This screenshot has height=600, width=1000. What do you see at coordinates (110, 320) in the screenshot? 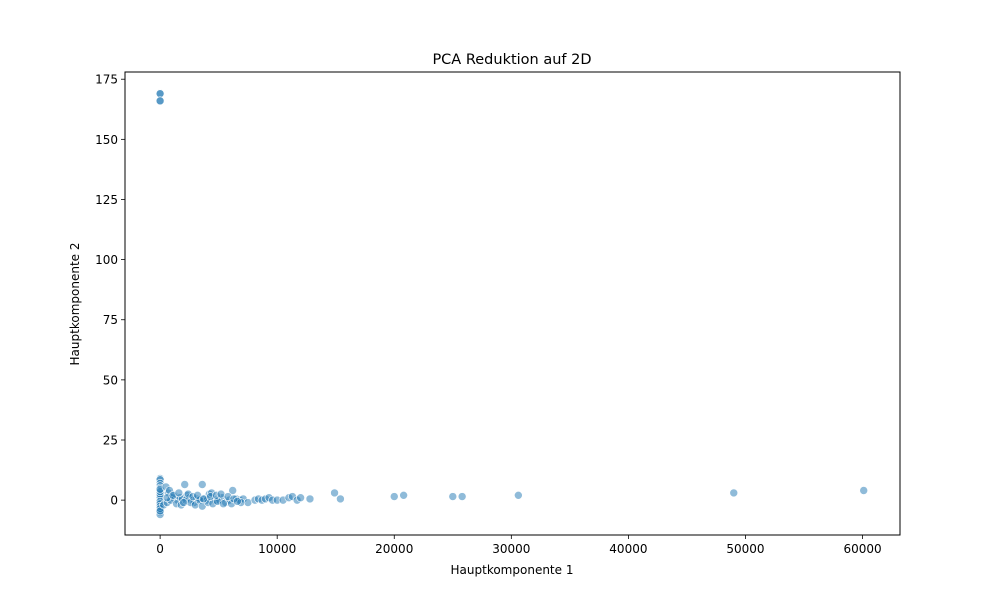
I see `y-tick-label: 75` at bounding box center [110, 320].